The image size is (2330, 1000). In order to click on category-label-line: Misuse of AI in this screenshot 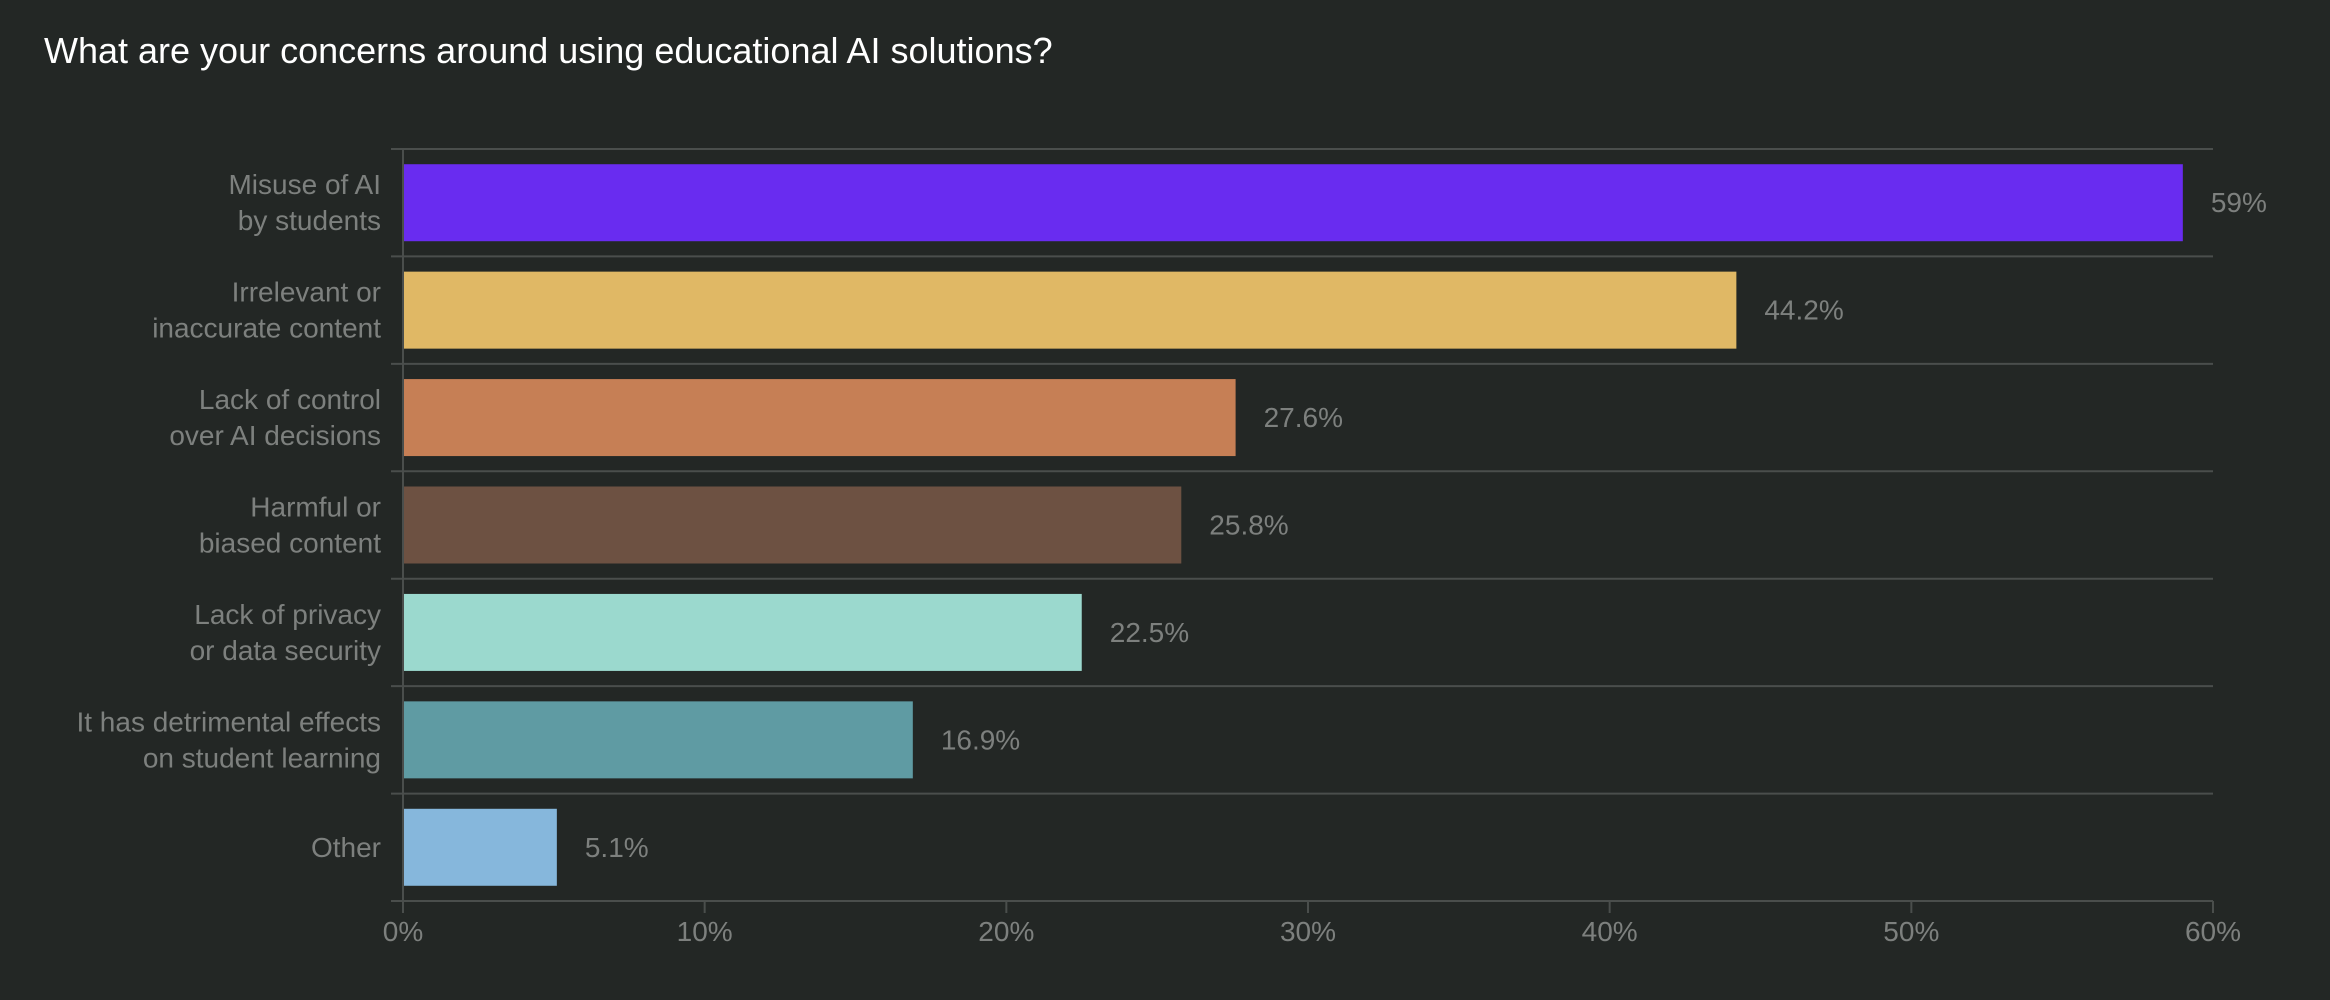, I will do `click(304, 184)`.